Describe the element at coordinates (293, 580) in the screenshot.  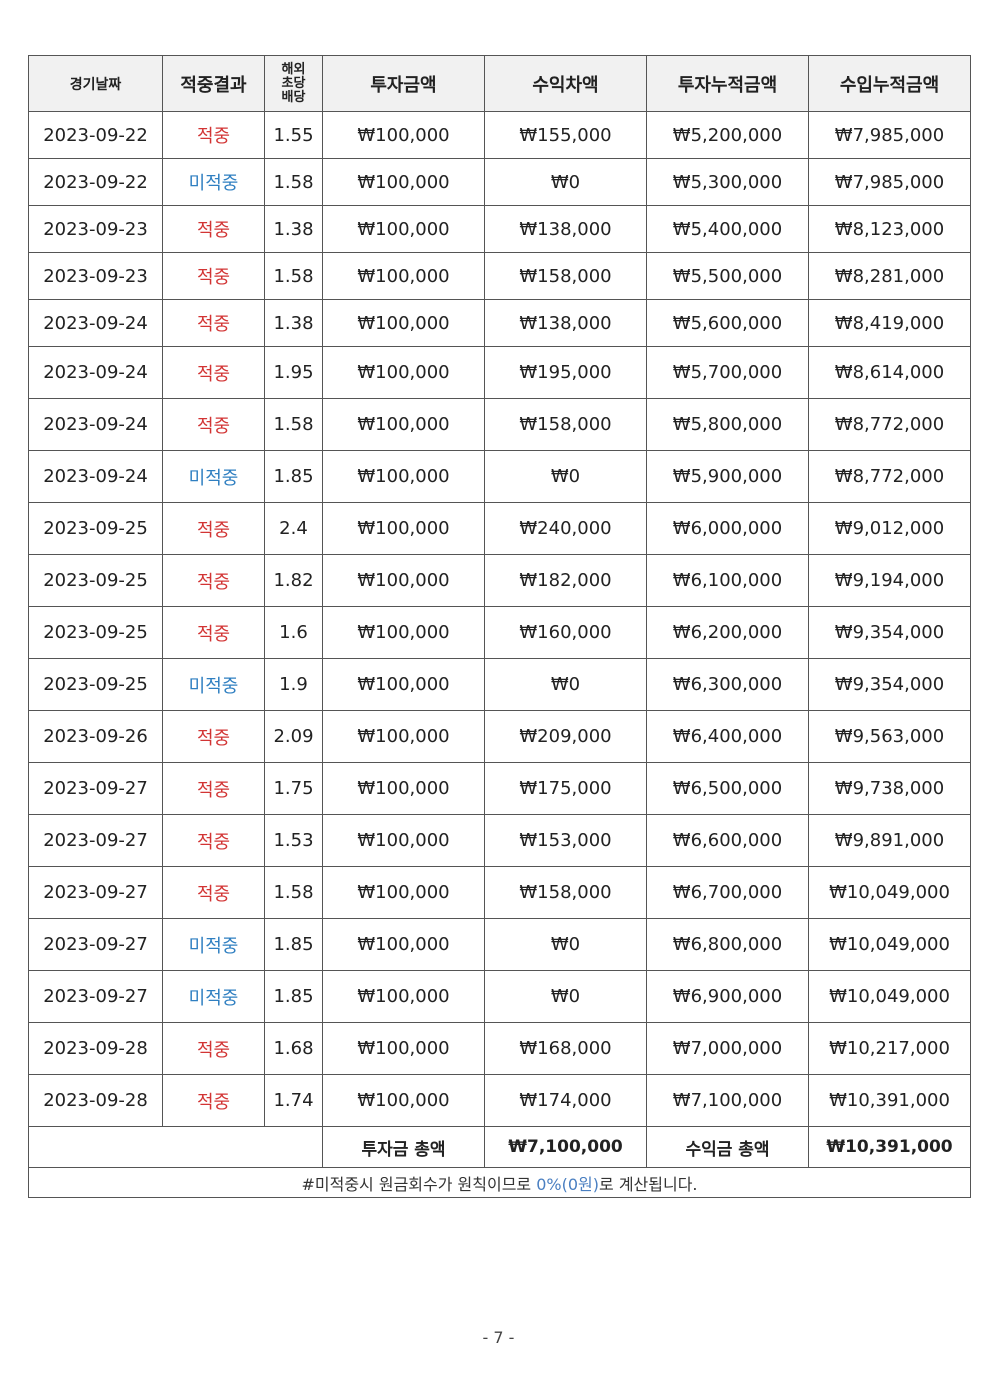
I see `cell-odds: 1.82` at that location.